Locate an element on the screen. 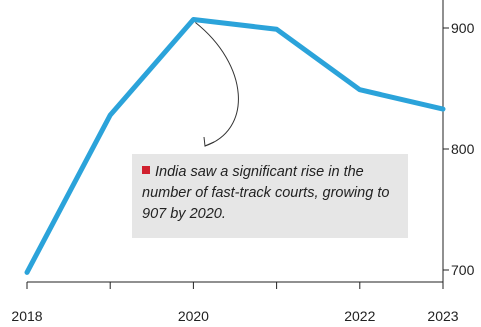 Image resolution: width=481 pixels, height=327 pixels. x-tick-label: 2022 is located at coordinates (359, 316).